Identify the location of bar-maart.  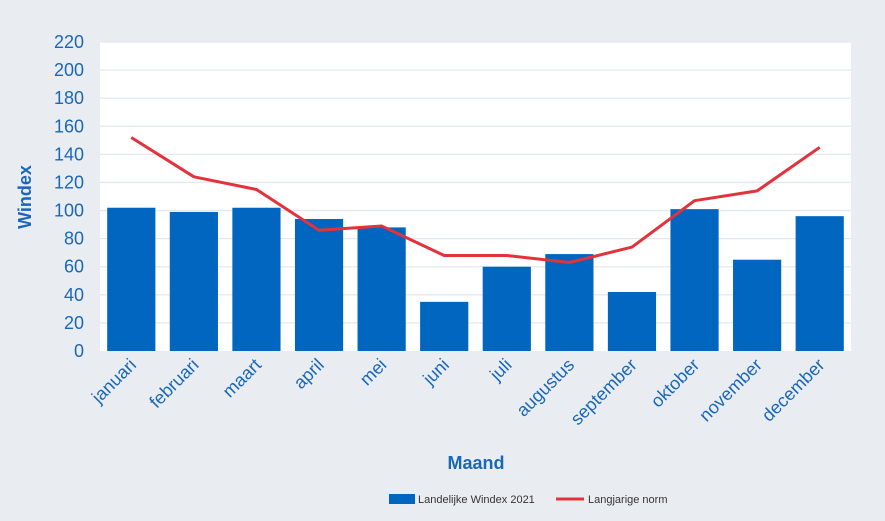
(256, 279).